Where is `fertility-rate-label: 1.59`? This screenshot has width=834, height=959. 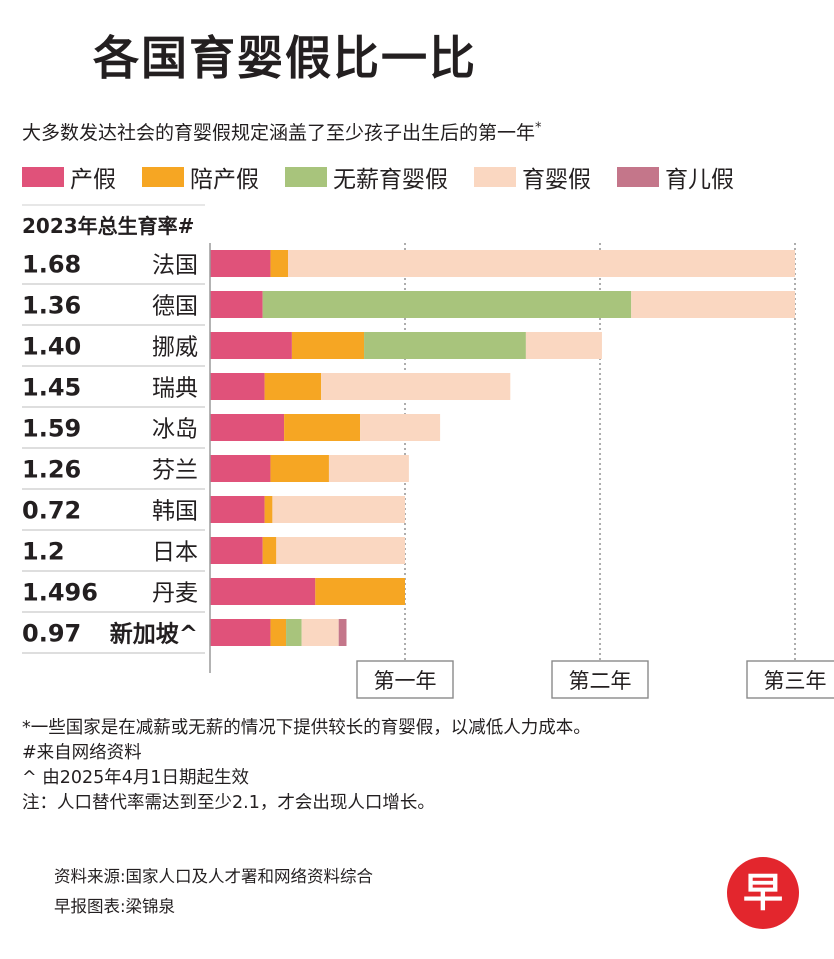
fertility-rate-label: 1.59 is located at coordinates (51, 429).